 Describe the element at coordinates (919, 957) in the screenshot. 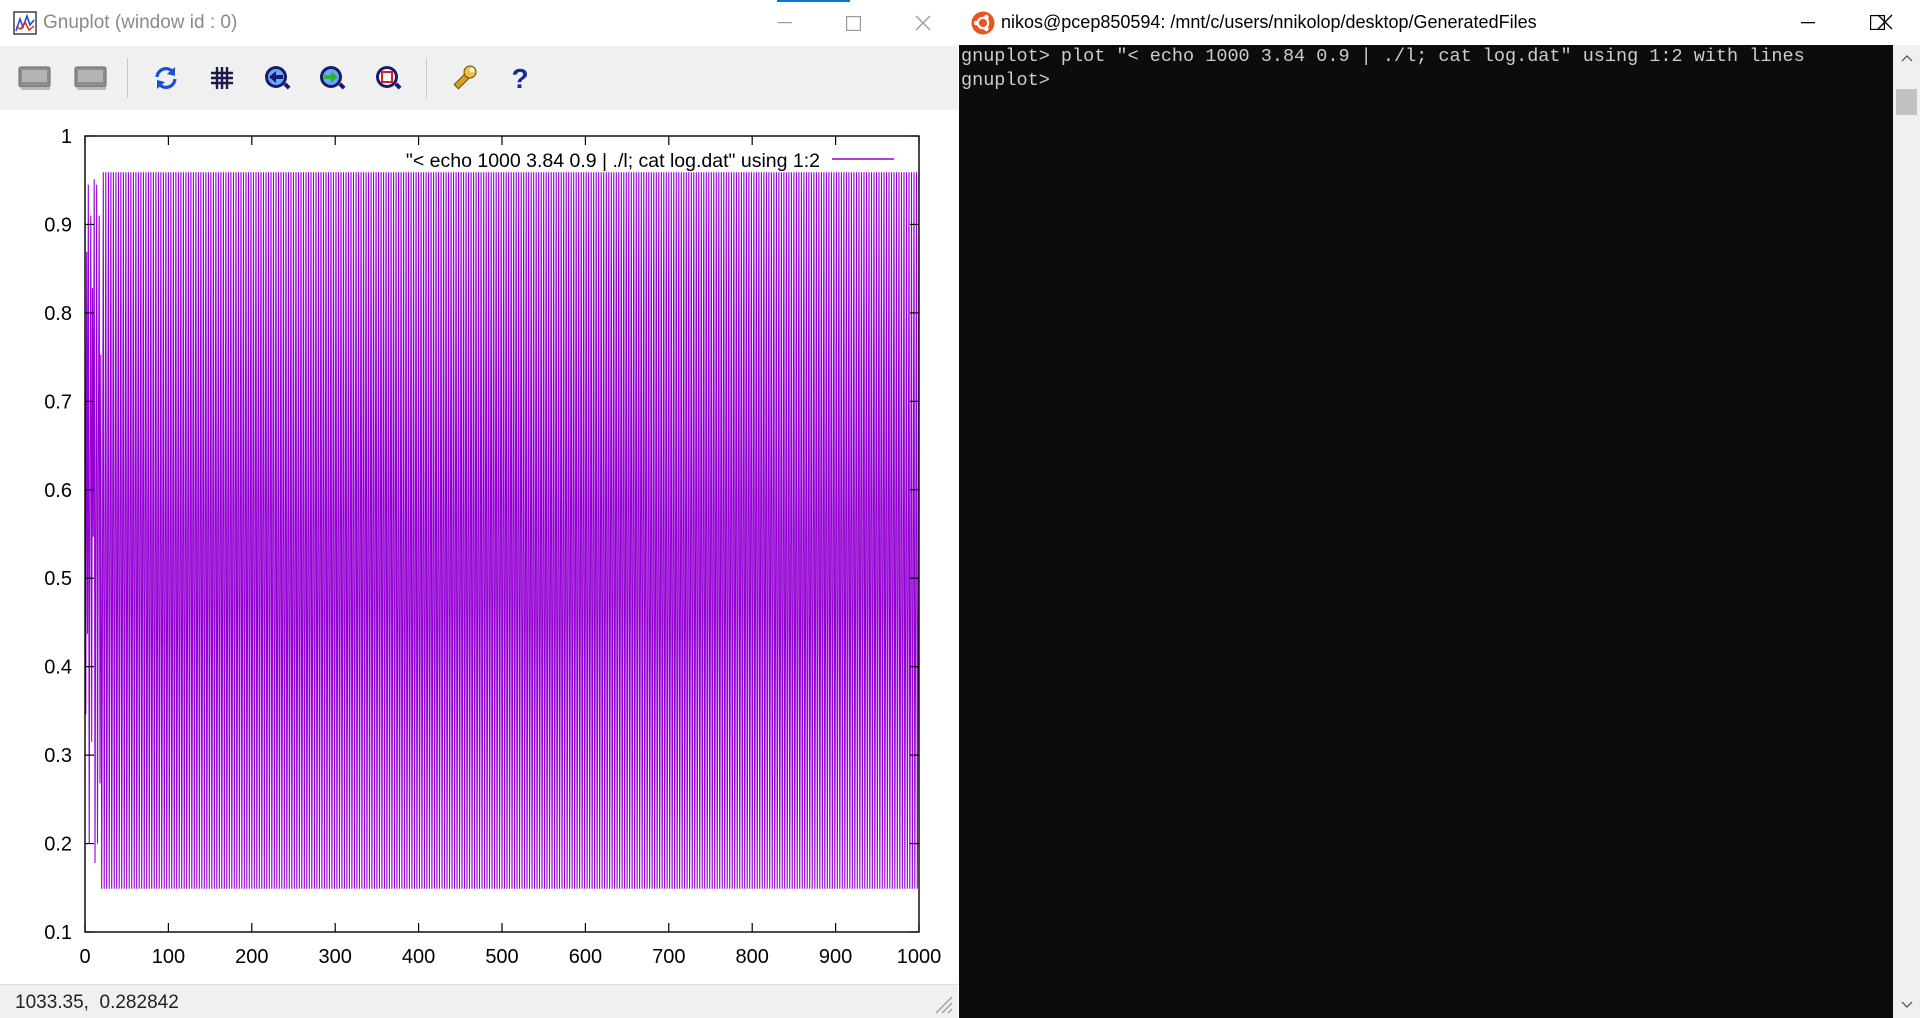

I see `x-tick-label: 1000` at that location.